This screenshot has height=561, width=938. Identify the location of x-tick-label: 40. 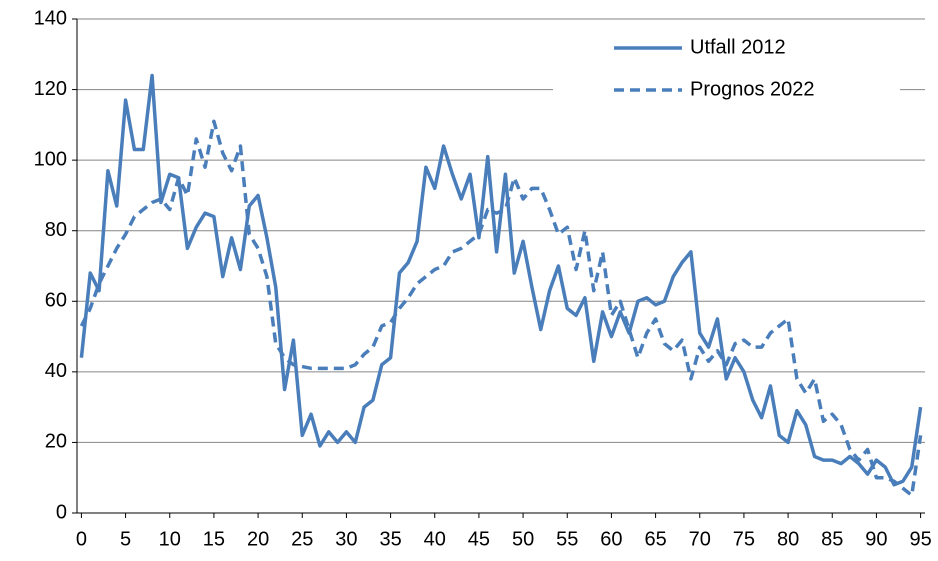
(435, 539).